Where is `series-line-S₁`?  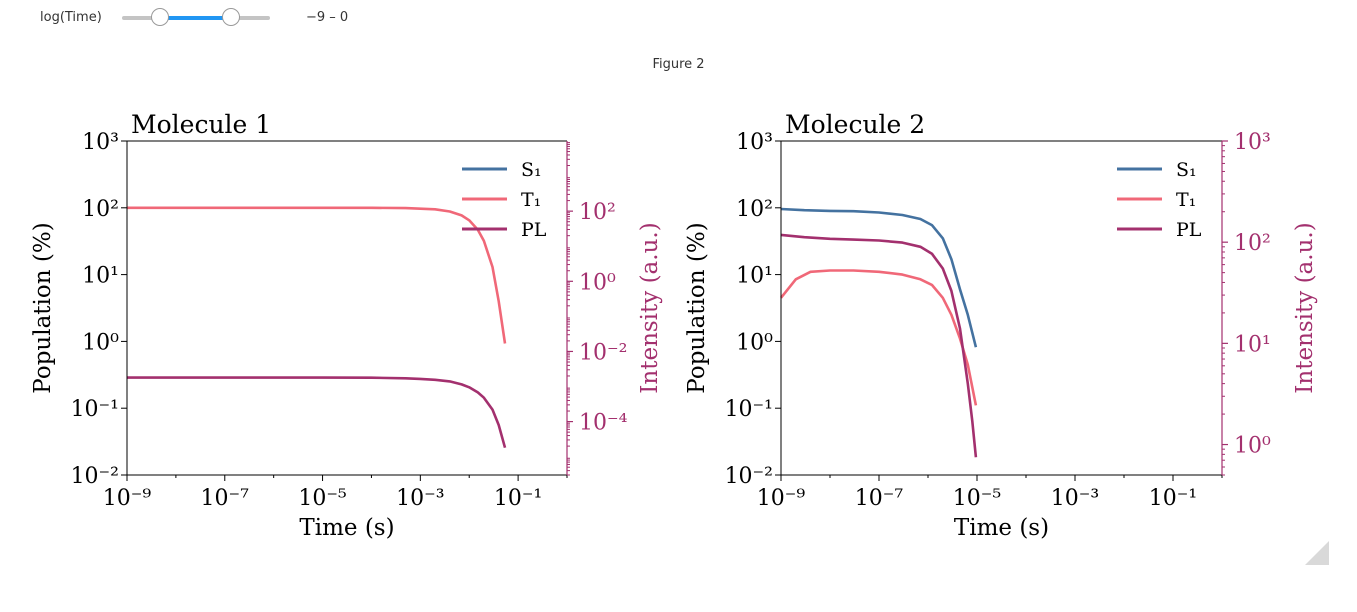
series-line-S₁ is located at coordinates (879, 277).